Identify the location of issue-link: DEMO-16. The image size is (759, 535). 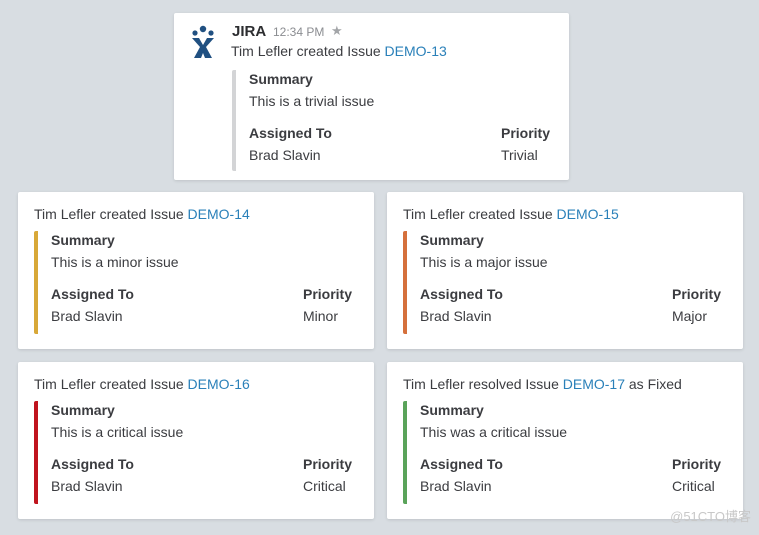
(218, 384).